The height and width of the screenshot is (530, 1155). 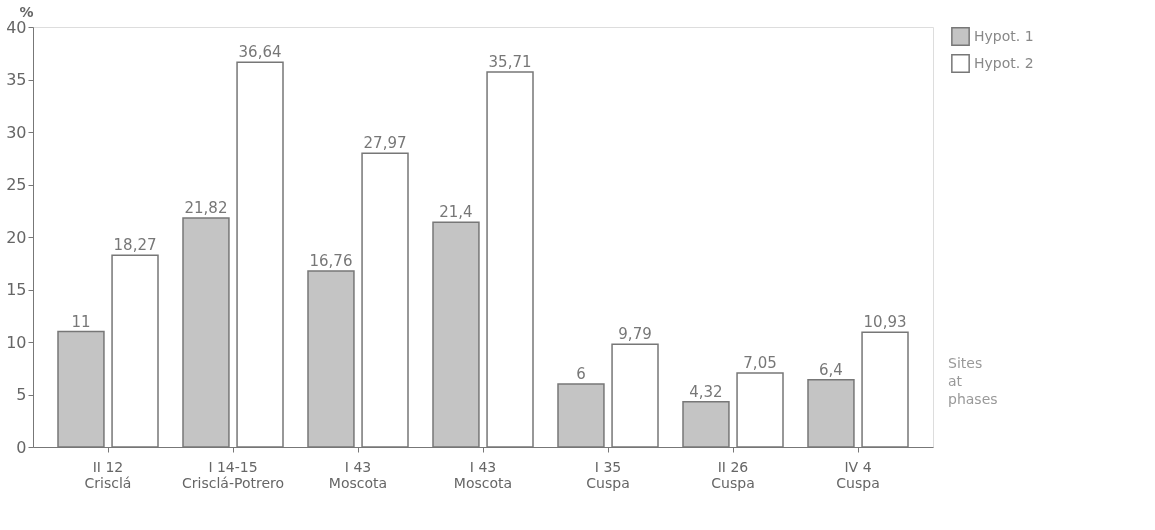 What do you see at coordinates (108, 474) in the screenshot?
I see `x-tick-label: II 12 Crisclá` at bounding box center [108, 474].